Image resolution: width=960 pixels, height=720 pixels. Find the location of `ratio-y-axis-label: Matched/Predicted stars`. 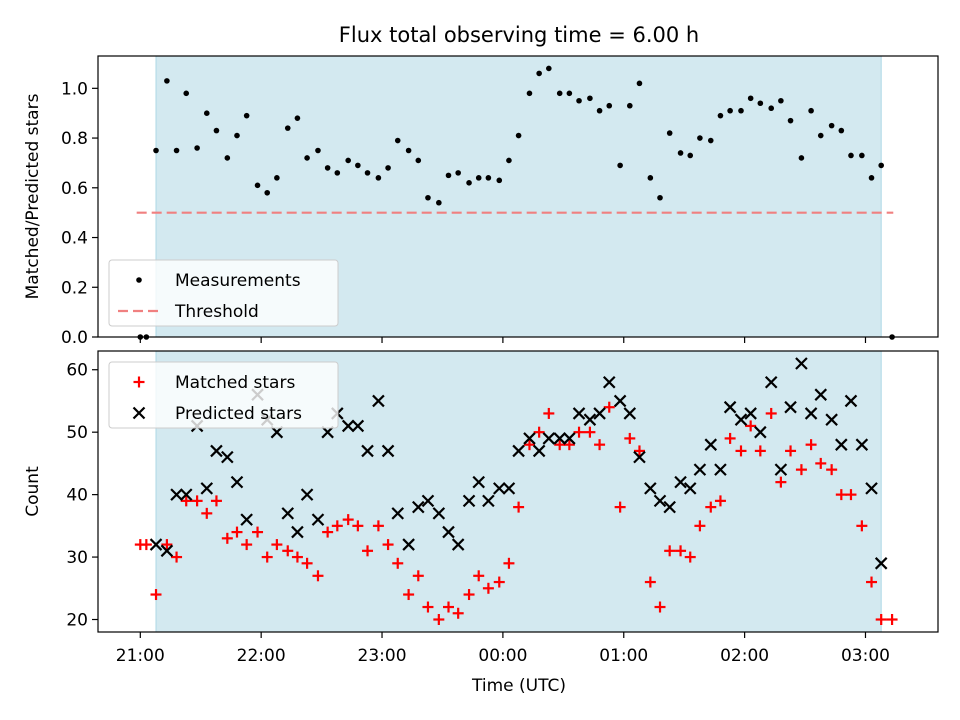

ratio-y-axis-label: Matched/Predicted stars is located at coordinates (33, 196).